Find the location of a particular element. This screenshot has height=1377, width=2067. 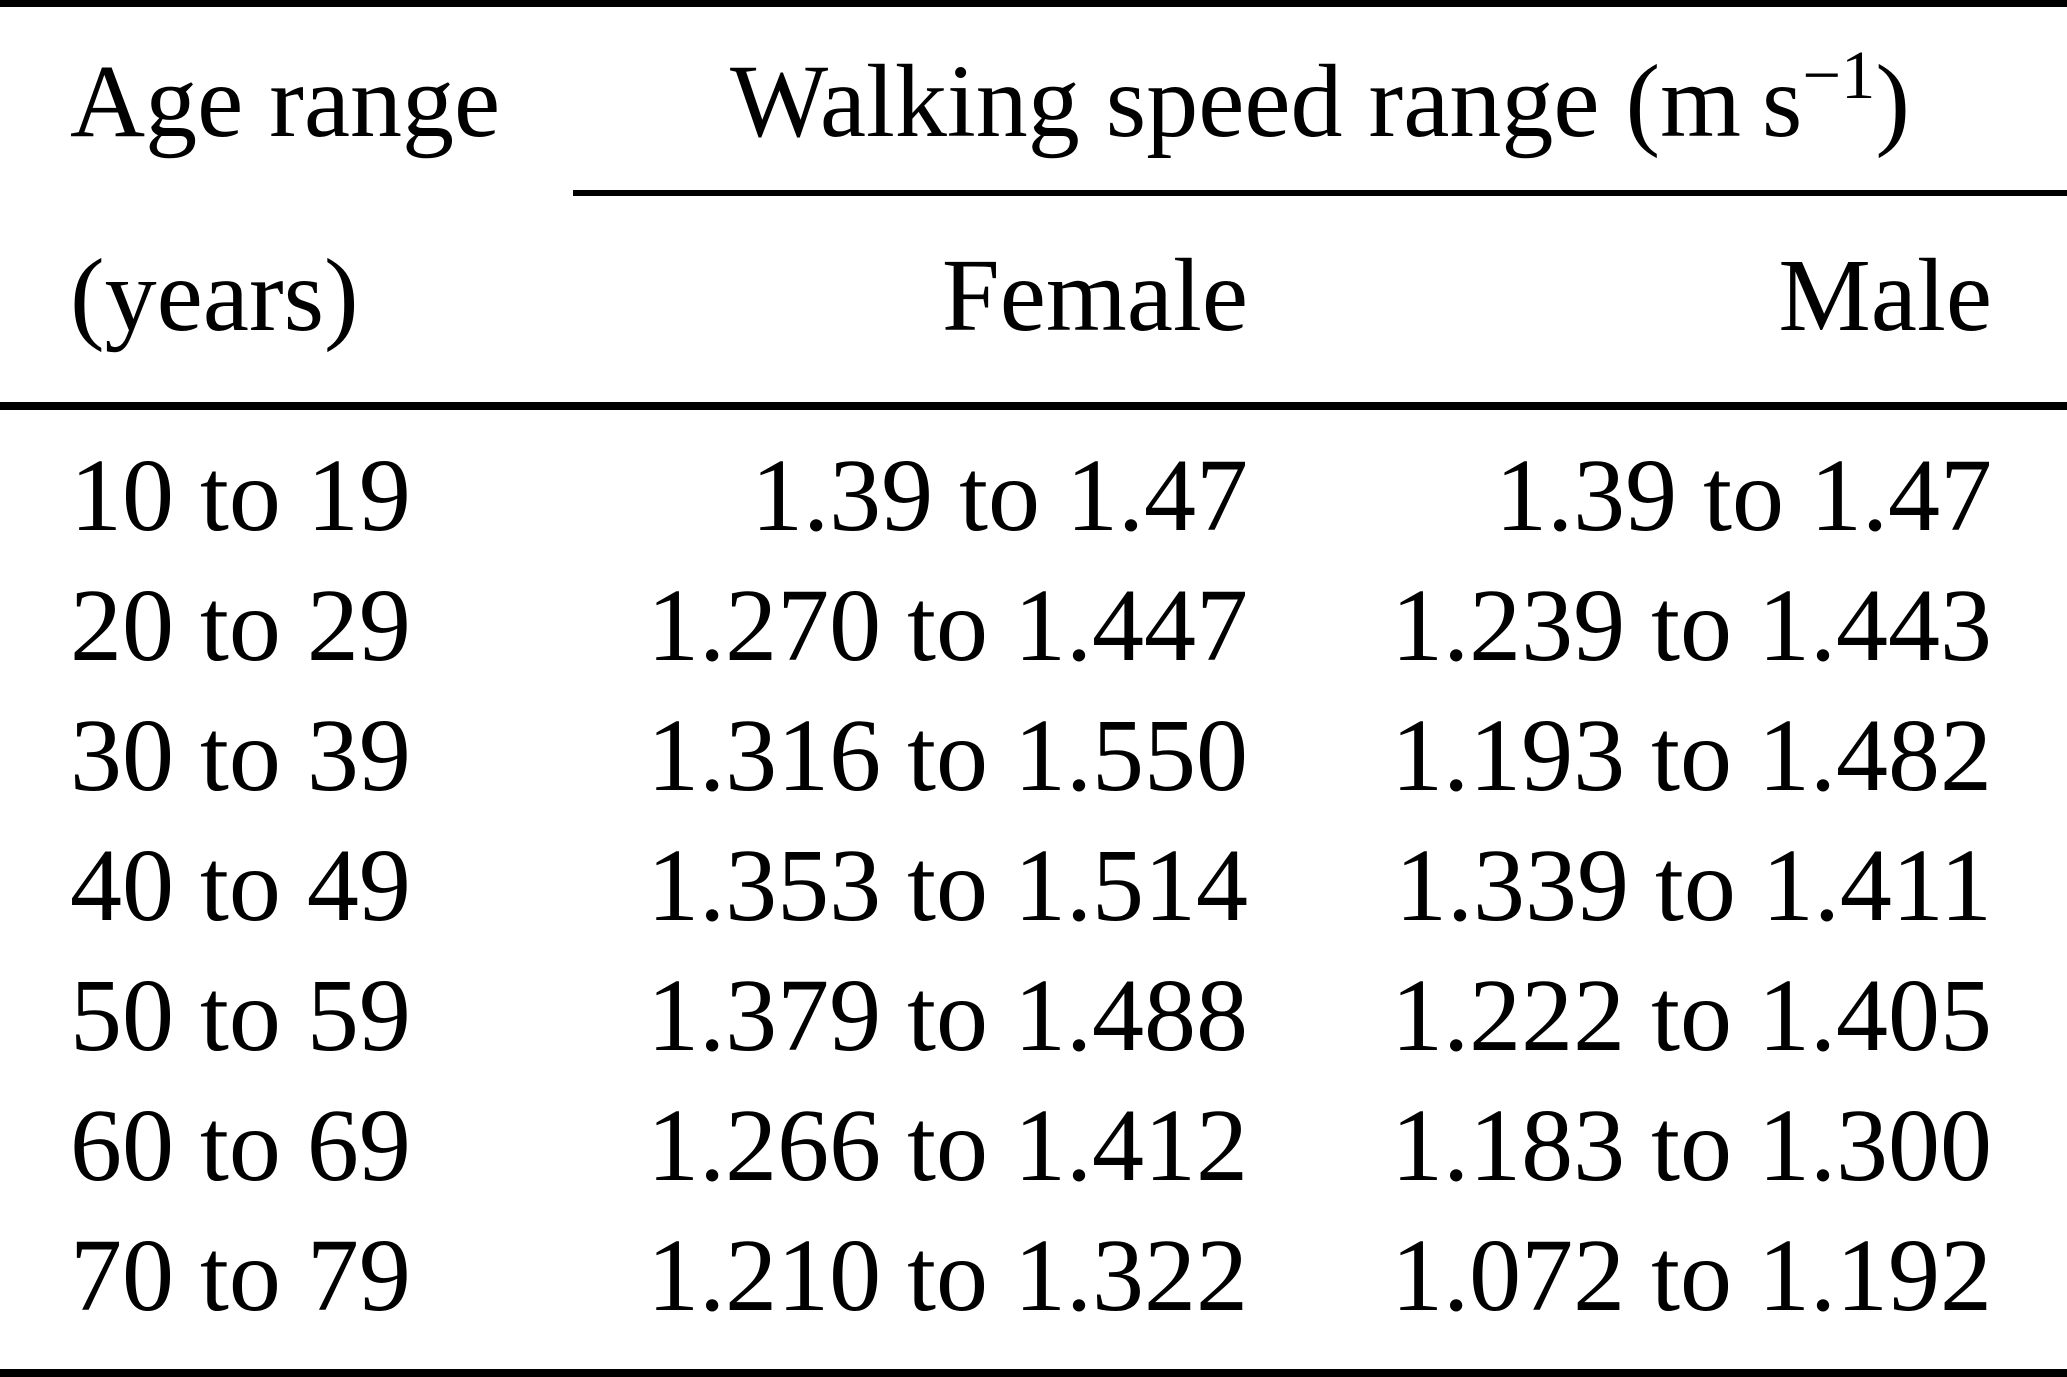

column-group-rule is located at coordinates (1320, 193).